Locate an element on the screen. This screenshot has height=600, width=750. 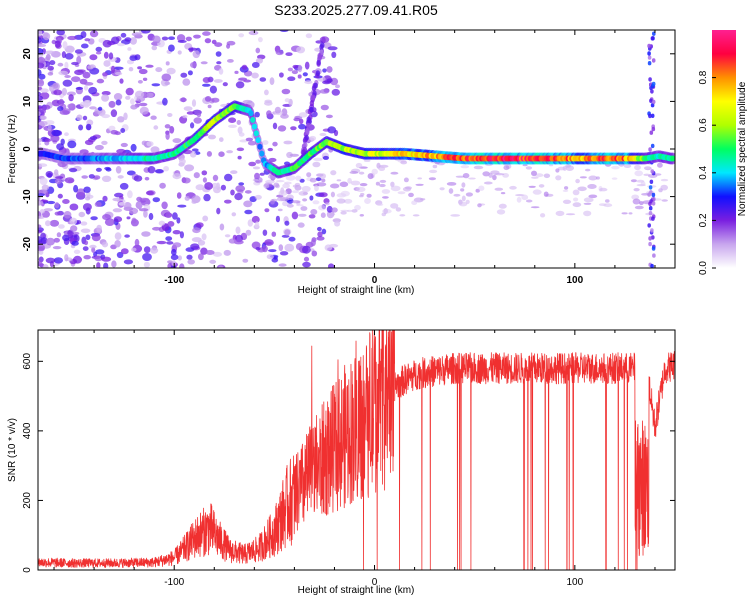
y-tick-label: 0 is located at coordinates (27, 570).